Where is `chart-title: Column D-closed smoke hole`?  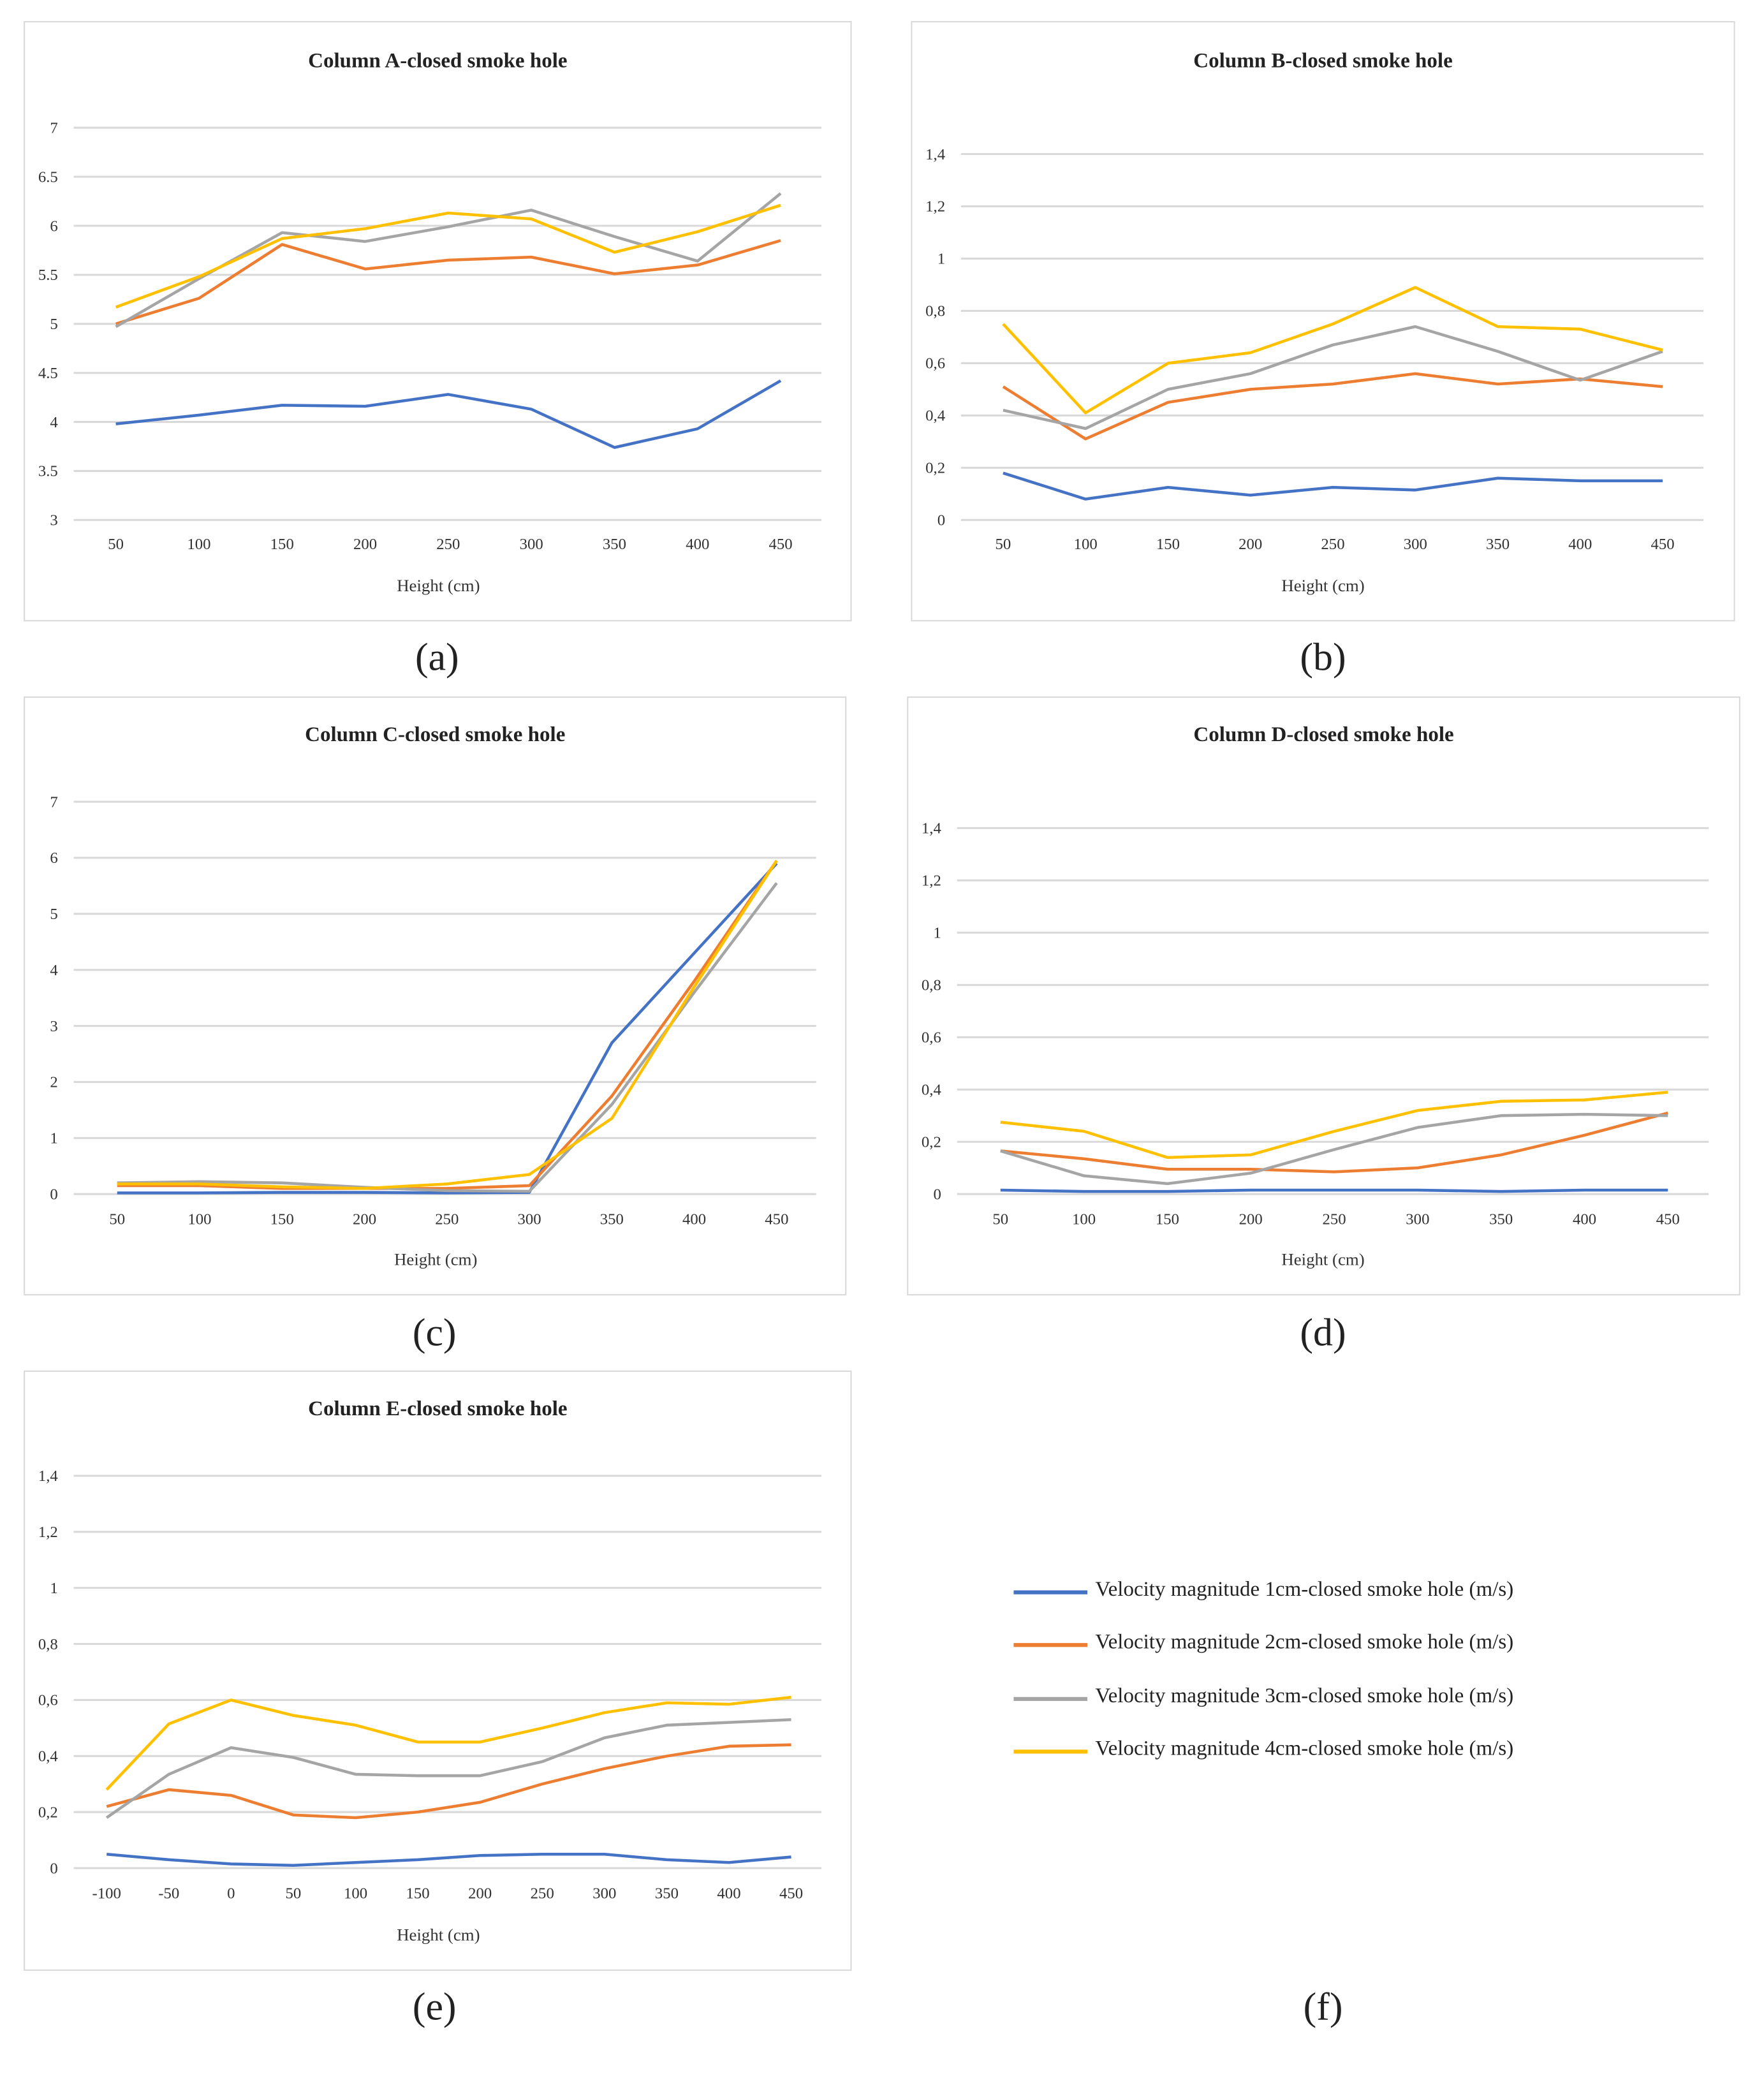 chart-title: Column D-closed smoke hole is located at coordinates (1324, 735).